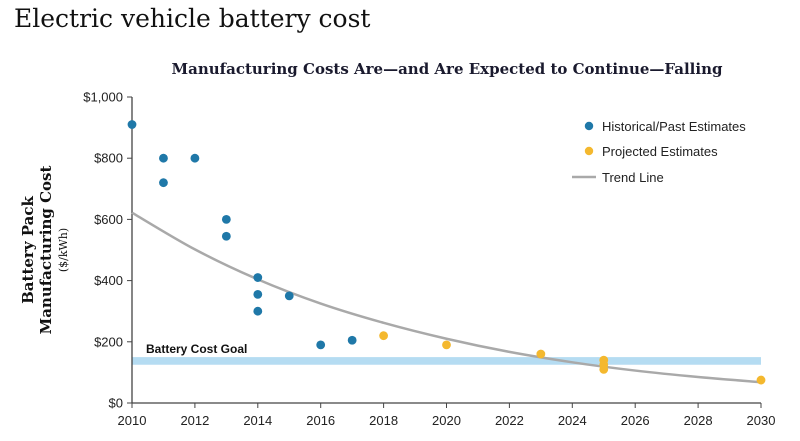 This screenshot has width=800, height=441. I want to click on legend-historical-label: Historical/Past Estimates, so click(674, 126).